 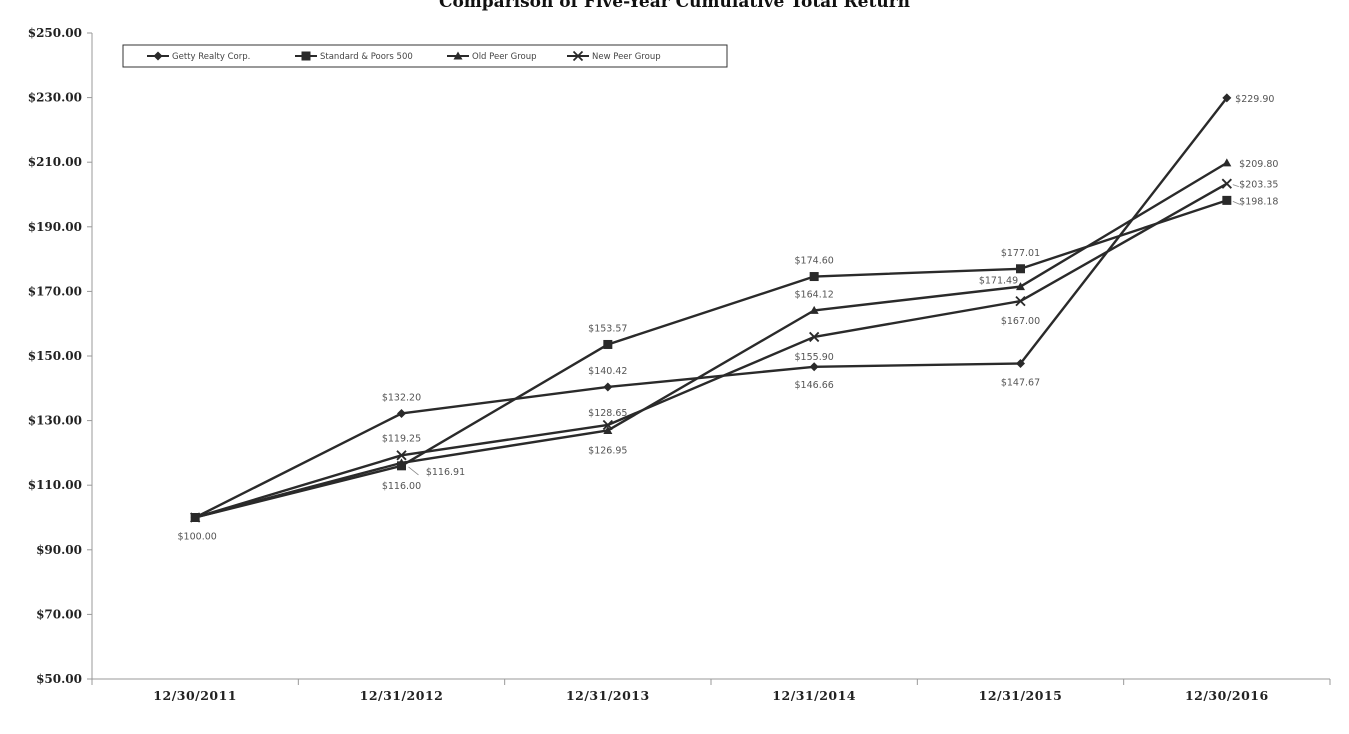 What do you see at coordinates (504, 57) in the screenshot?
I see `legend-label: Old Peer Group` at bounding box center [504, 57].